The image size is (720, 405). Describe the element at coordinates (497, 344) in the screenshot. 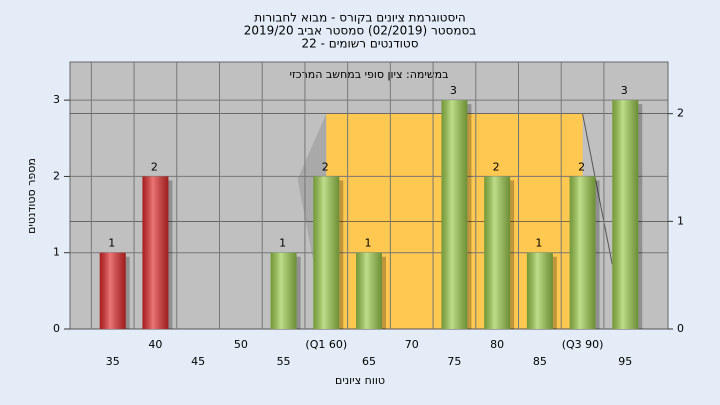

I see `x-tick-label: 80` at that location.